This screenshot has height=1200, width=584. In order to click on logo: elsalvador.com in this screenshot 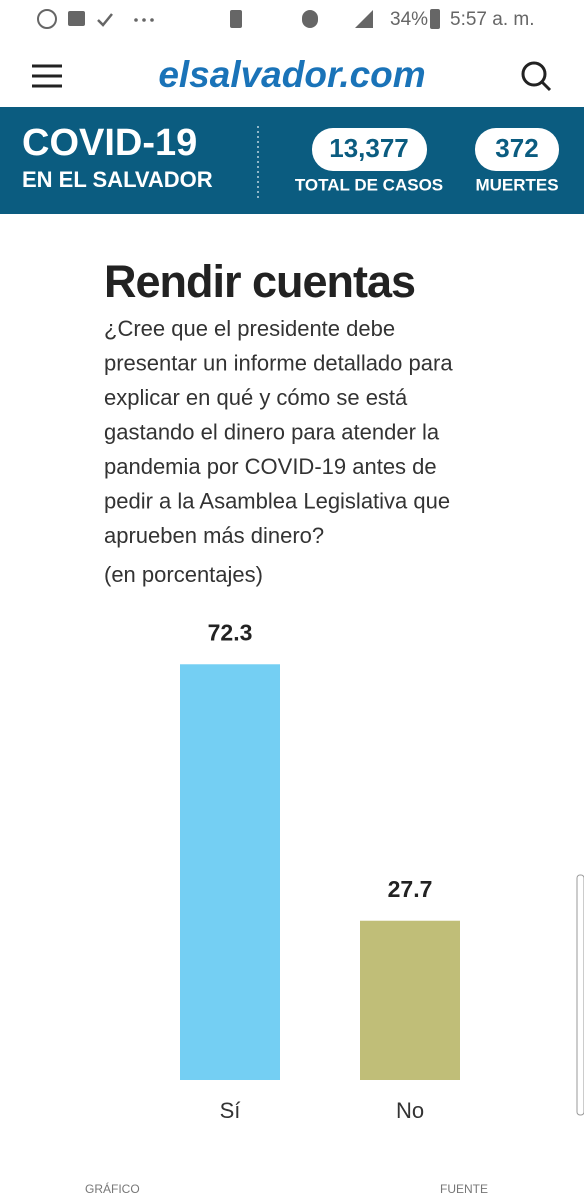, I will do `click(291, 74)`.